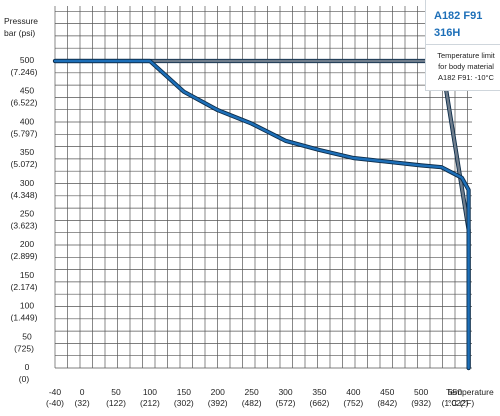  I want to click on x-tick-label-f: (1.022), so click(455, 403).